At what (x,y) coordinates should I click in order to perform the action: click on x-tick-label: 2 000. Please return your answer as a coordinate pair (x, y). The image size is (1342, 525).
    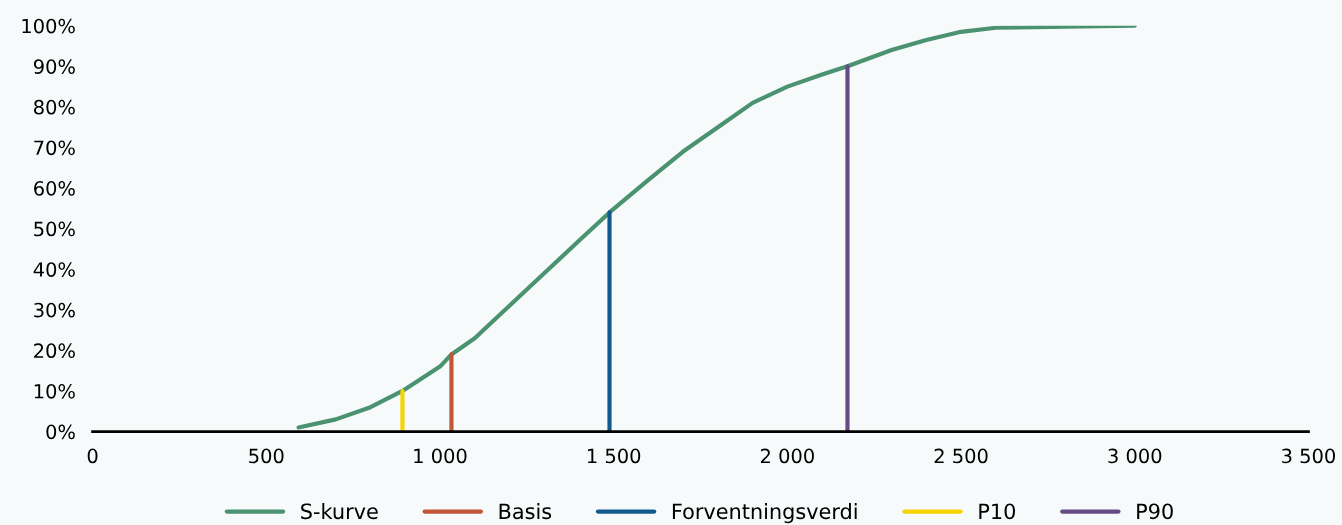
    Looking at the image, I should click on (787, 456).